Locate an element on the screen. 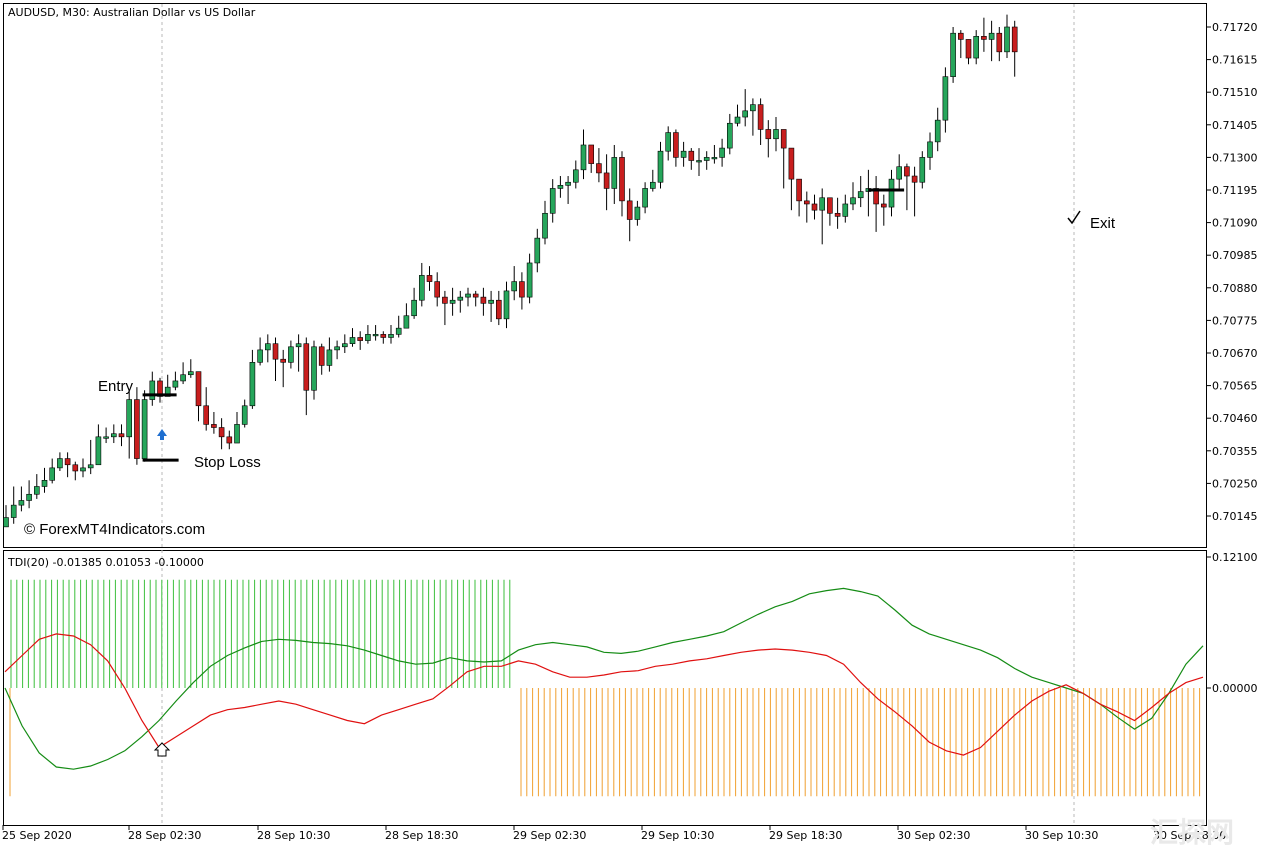  price-tick-label: 0.71615 is located at coordinates (1235, 60).